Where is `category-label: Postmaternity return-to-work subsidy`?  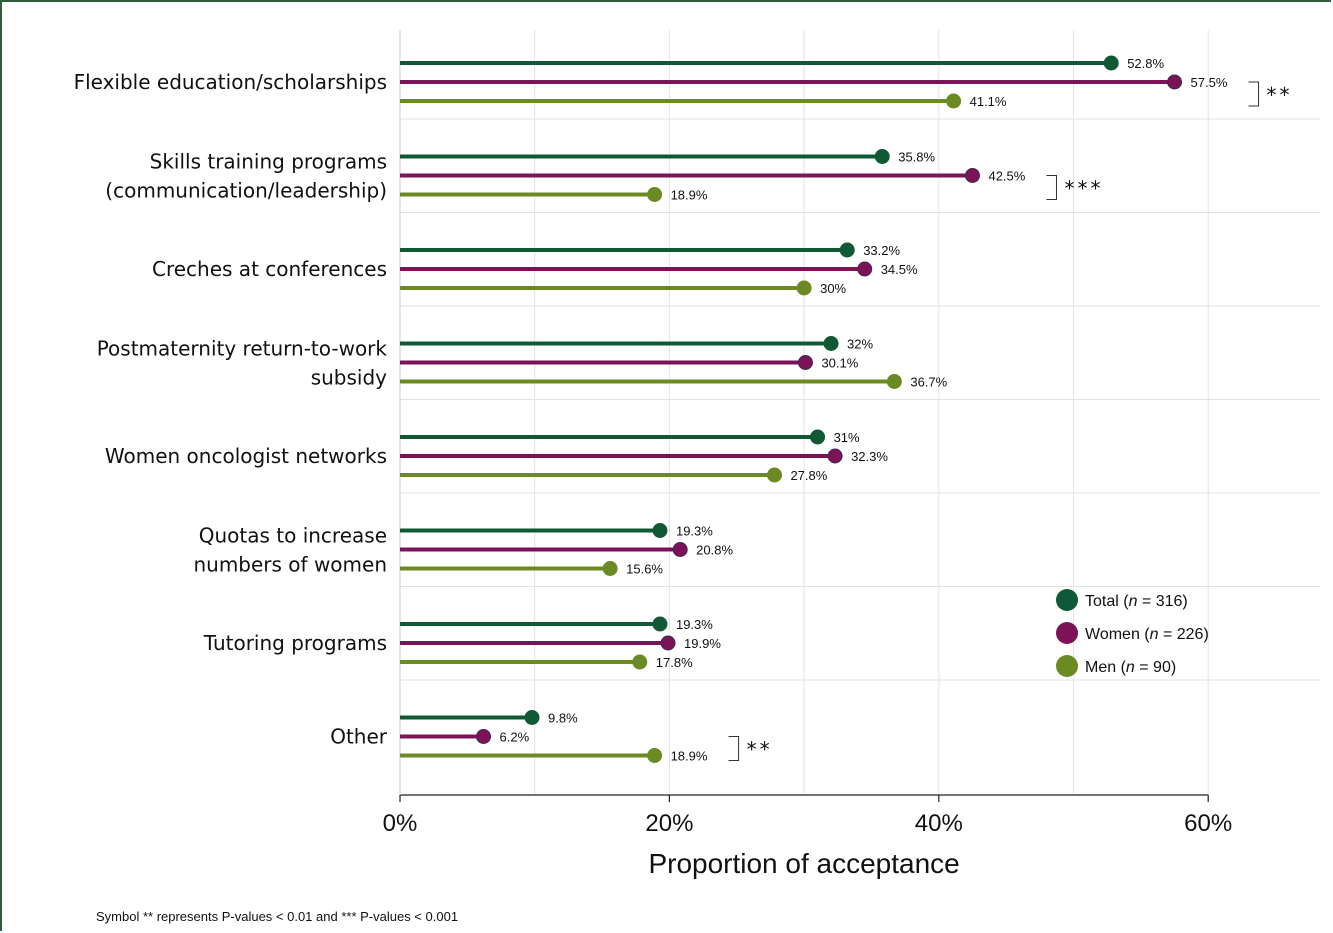
category-label: Postmaternity return-to-work subsidy is located at coordinates (242, 363).